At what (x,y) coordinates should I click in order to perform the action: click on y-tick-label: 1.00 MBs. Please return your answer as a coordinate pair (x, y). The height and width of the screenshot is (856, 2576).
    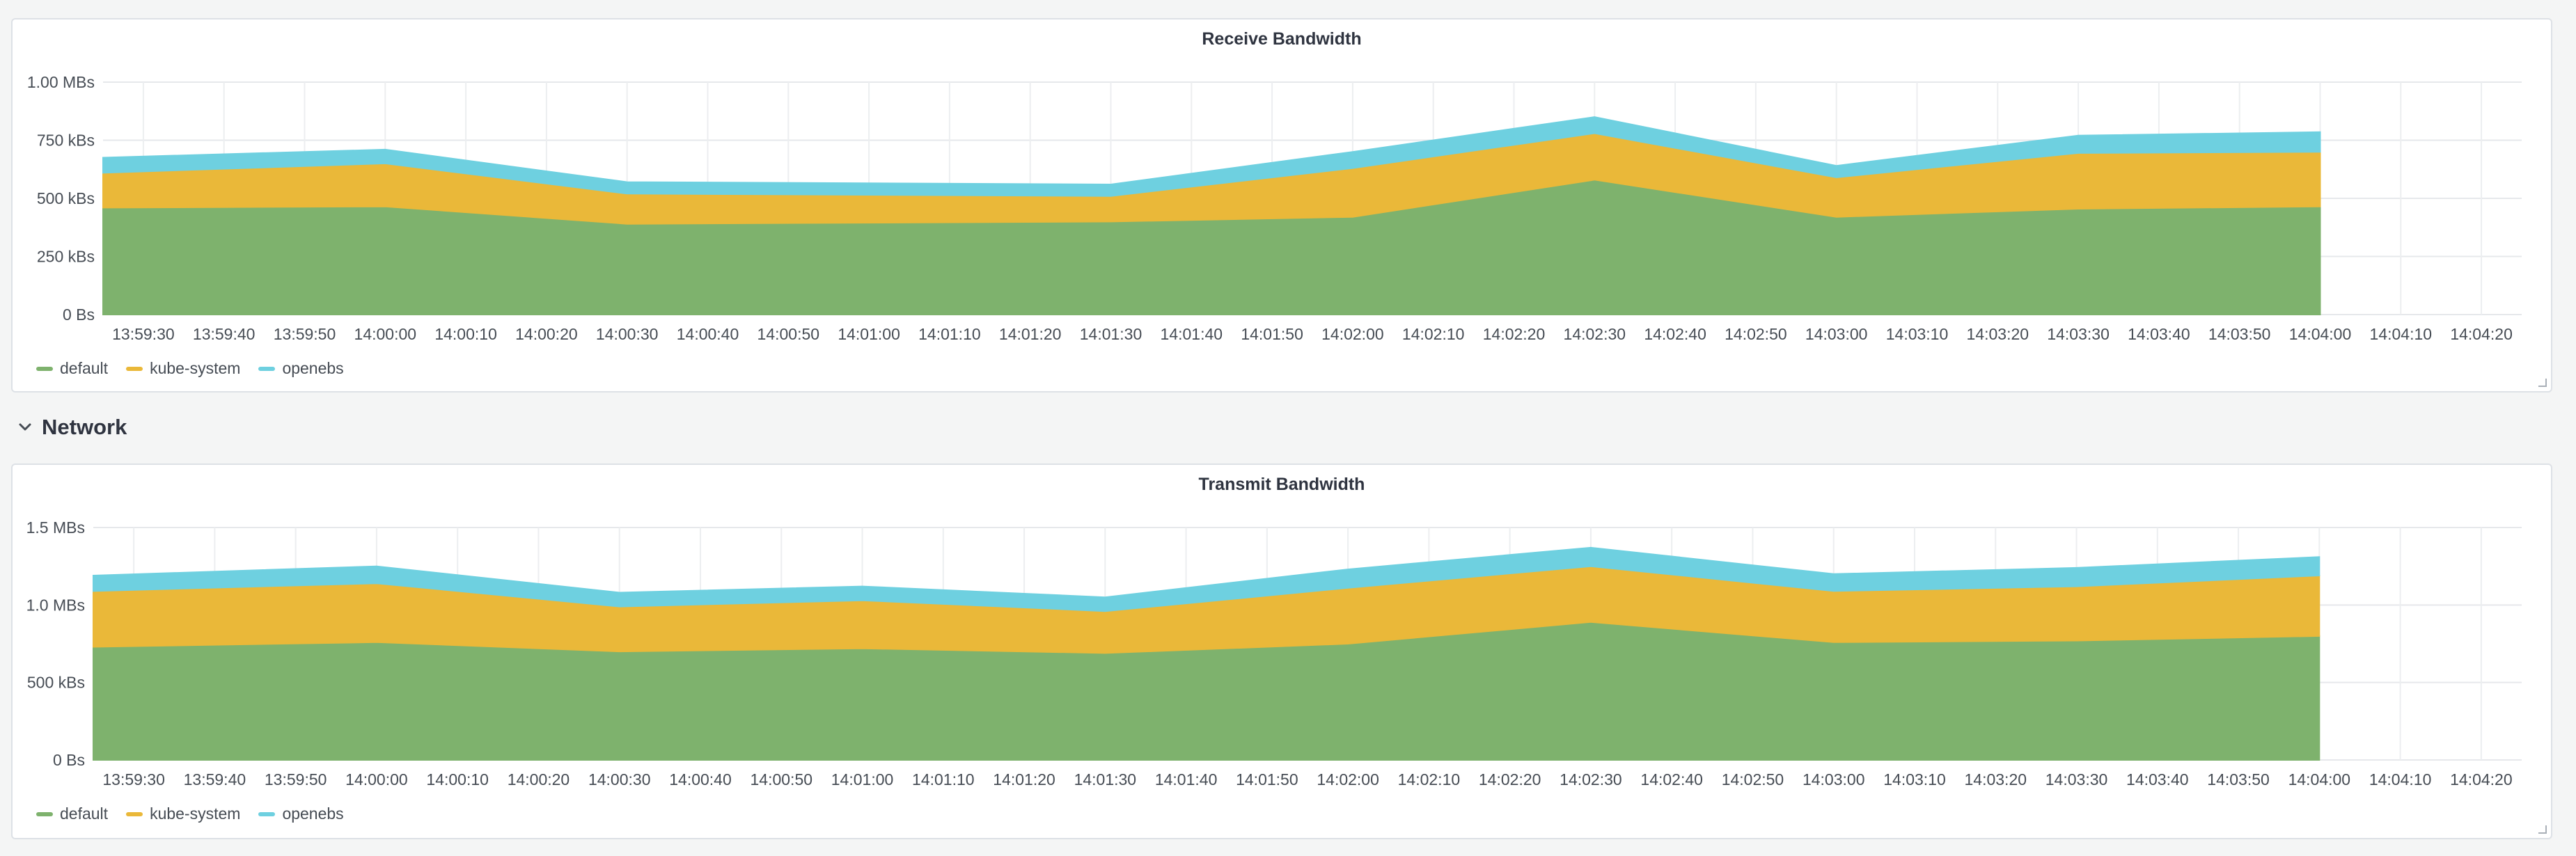
    Looking at the image, I should click on (61, 82).